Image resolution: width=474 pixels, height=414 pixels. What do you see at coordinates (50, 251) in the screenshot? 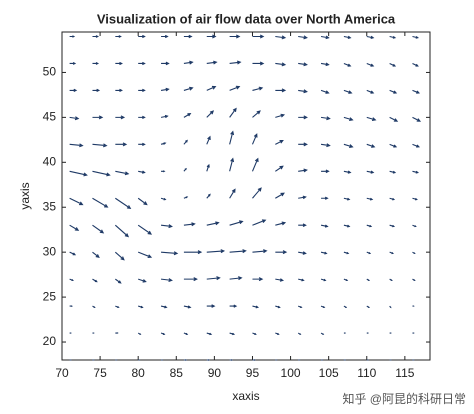
I see `y-tick-label: 30` at bounding box center [50, 251].